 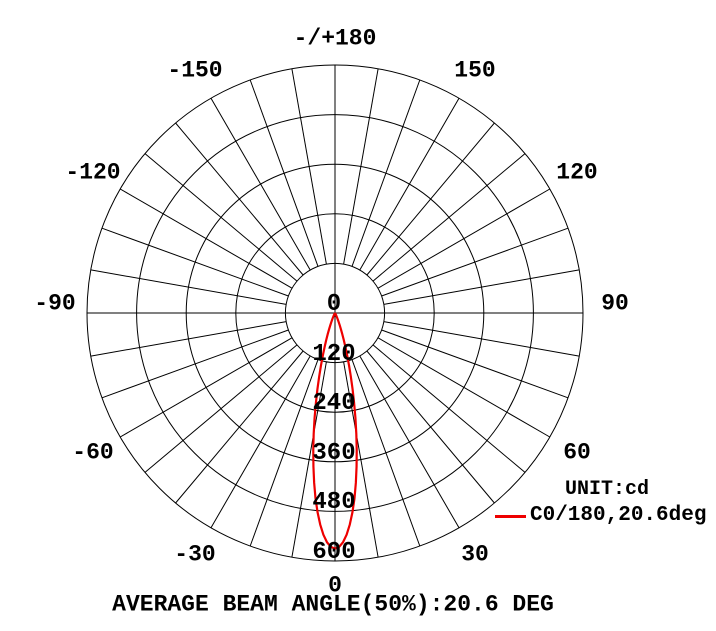 What do you see at coordinates (55, 303) in the screenshot?
I see `angle-label: -90` at bounding box center [55, 303].